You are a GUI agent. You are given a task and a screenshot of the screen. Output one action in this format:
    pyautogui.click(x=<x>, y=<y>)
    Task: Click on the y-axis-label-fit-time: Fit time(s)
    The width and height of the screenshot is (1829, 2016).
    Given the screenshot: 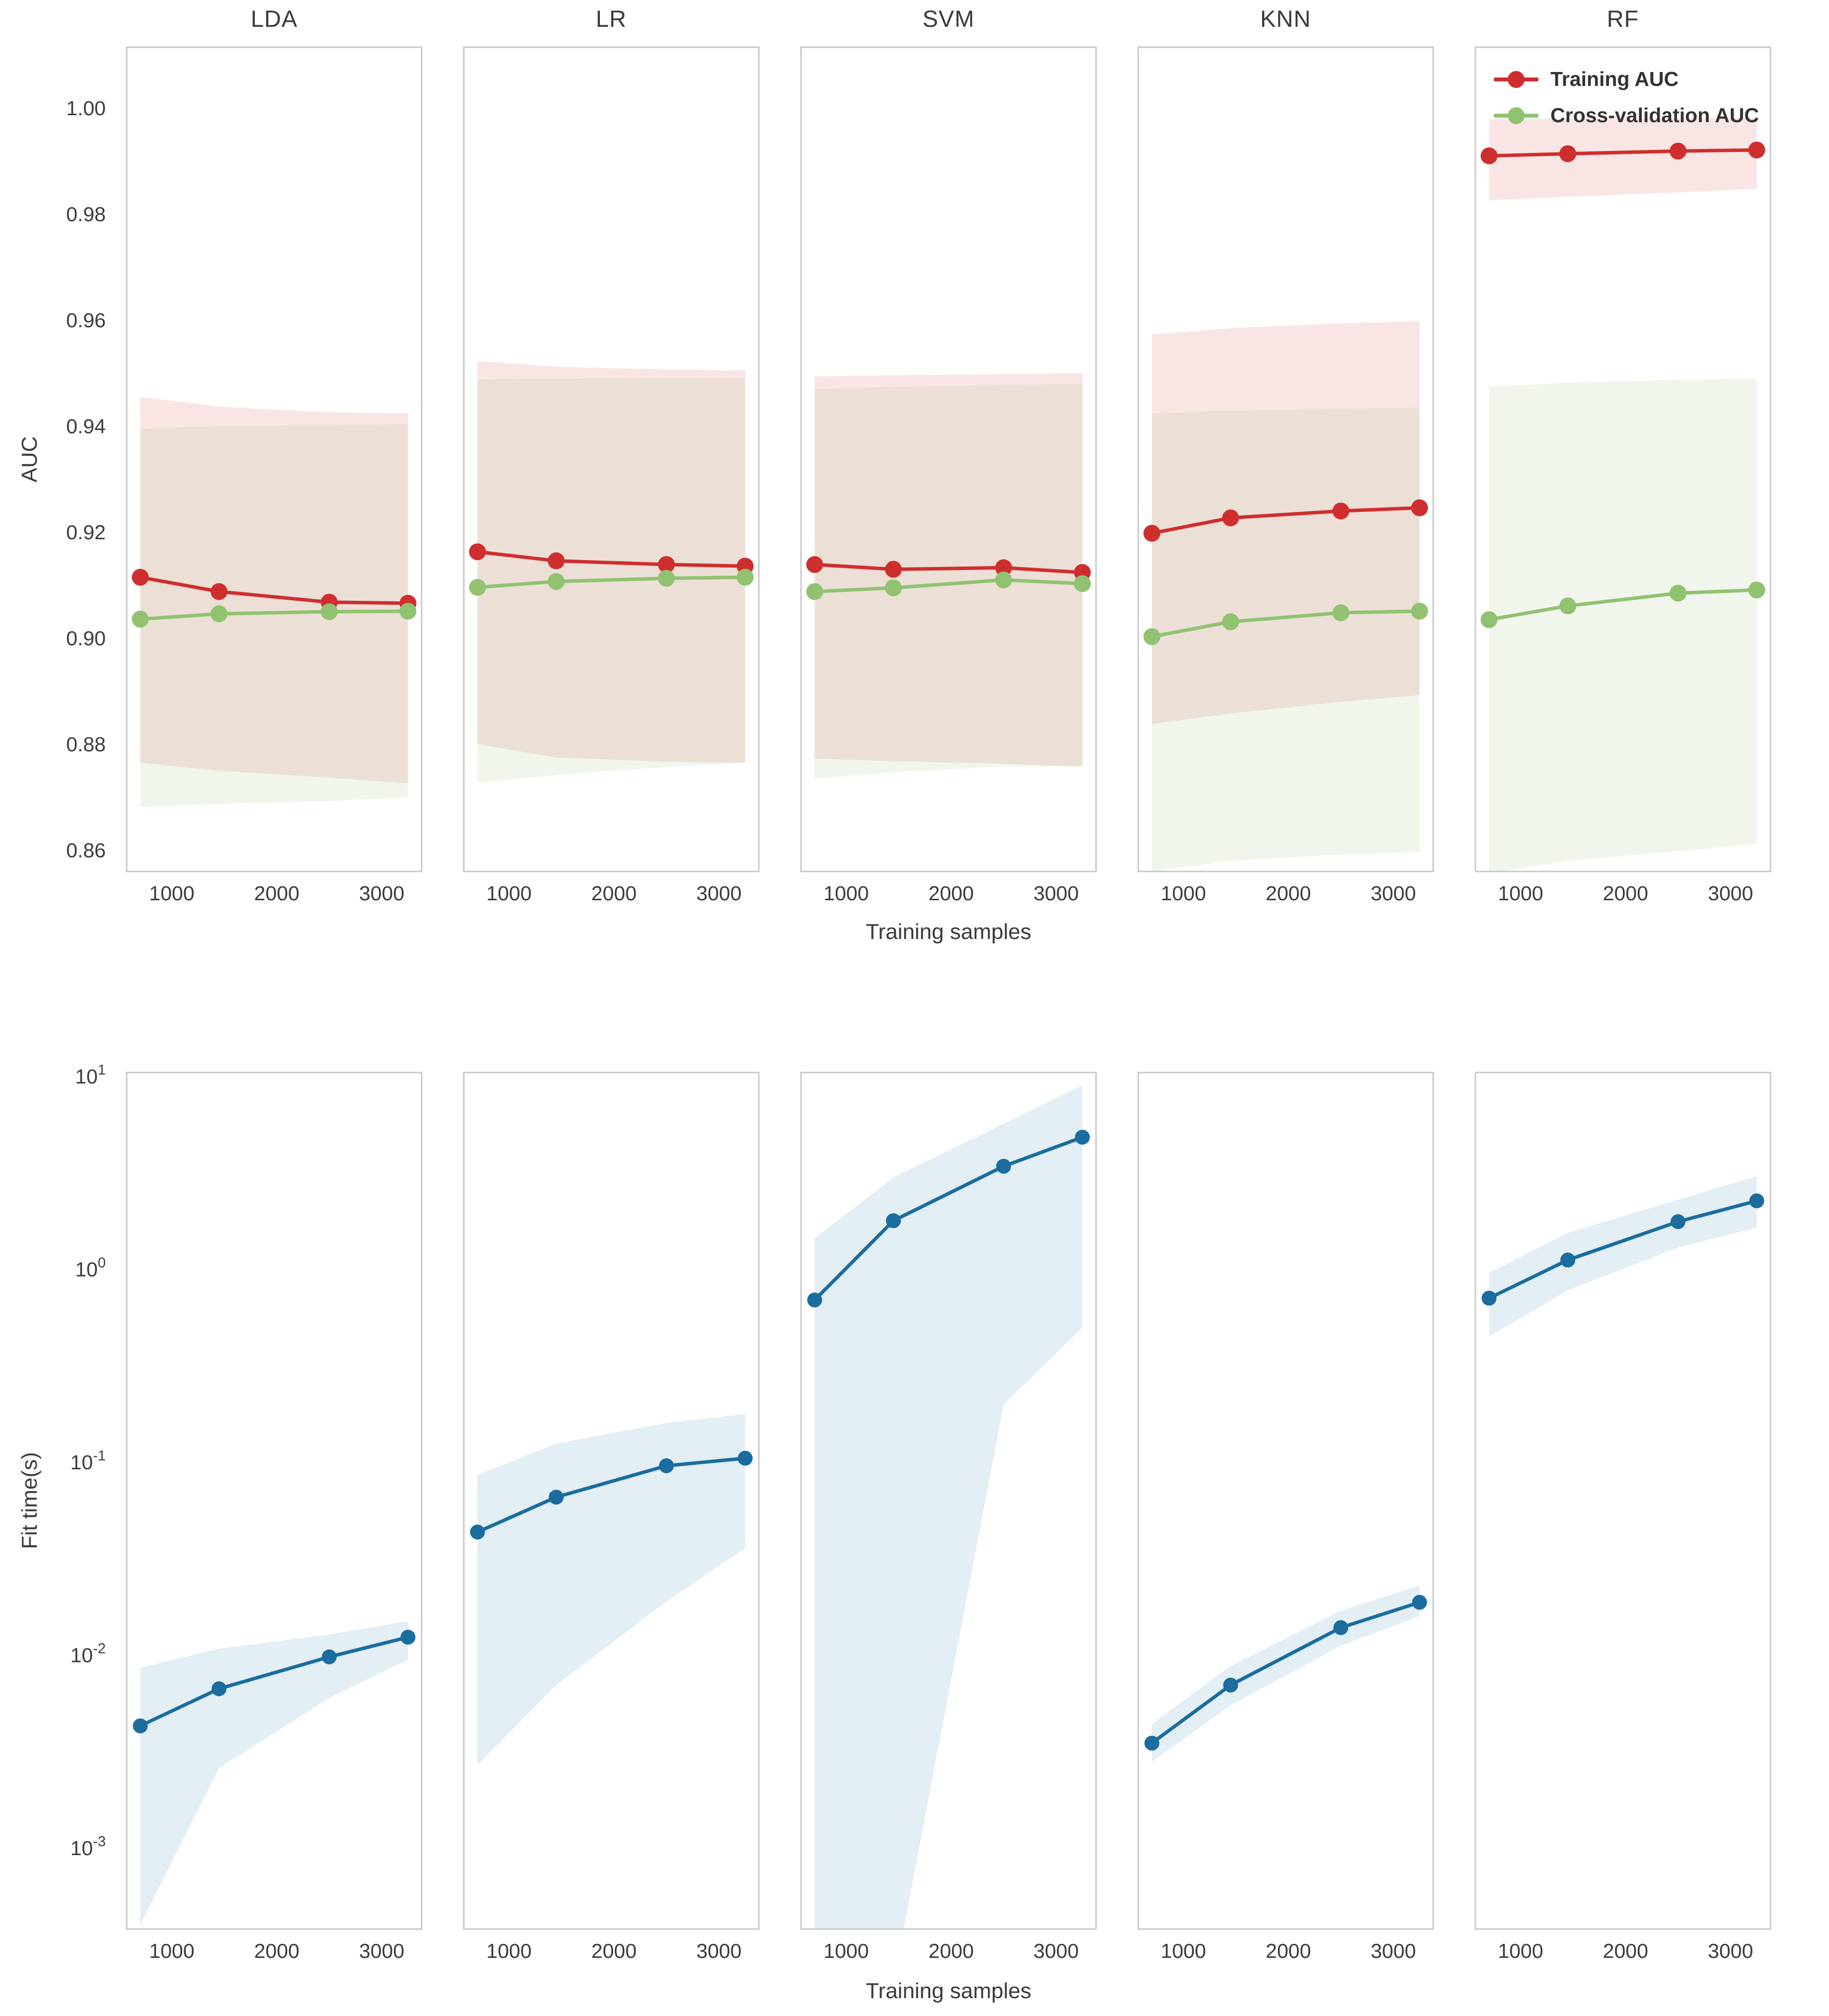 What is the action you would take?
    pyautogui.click(x=29, y=1500)
    